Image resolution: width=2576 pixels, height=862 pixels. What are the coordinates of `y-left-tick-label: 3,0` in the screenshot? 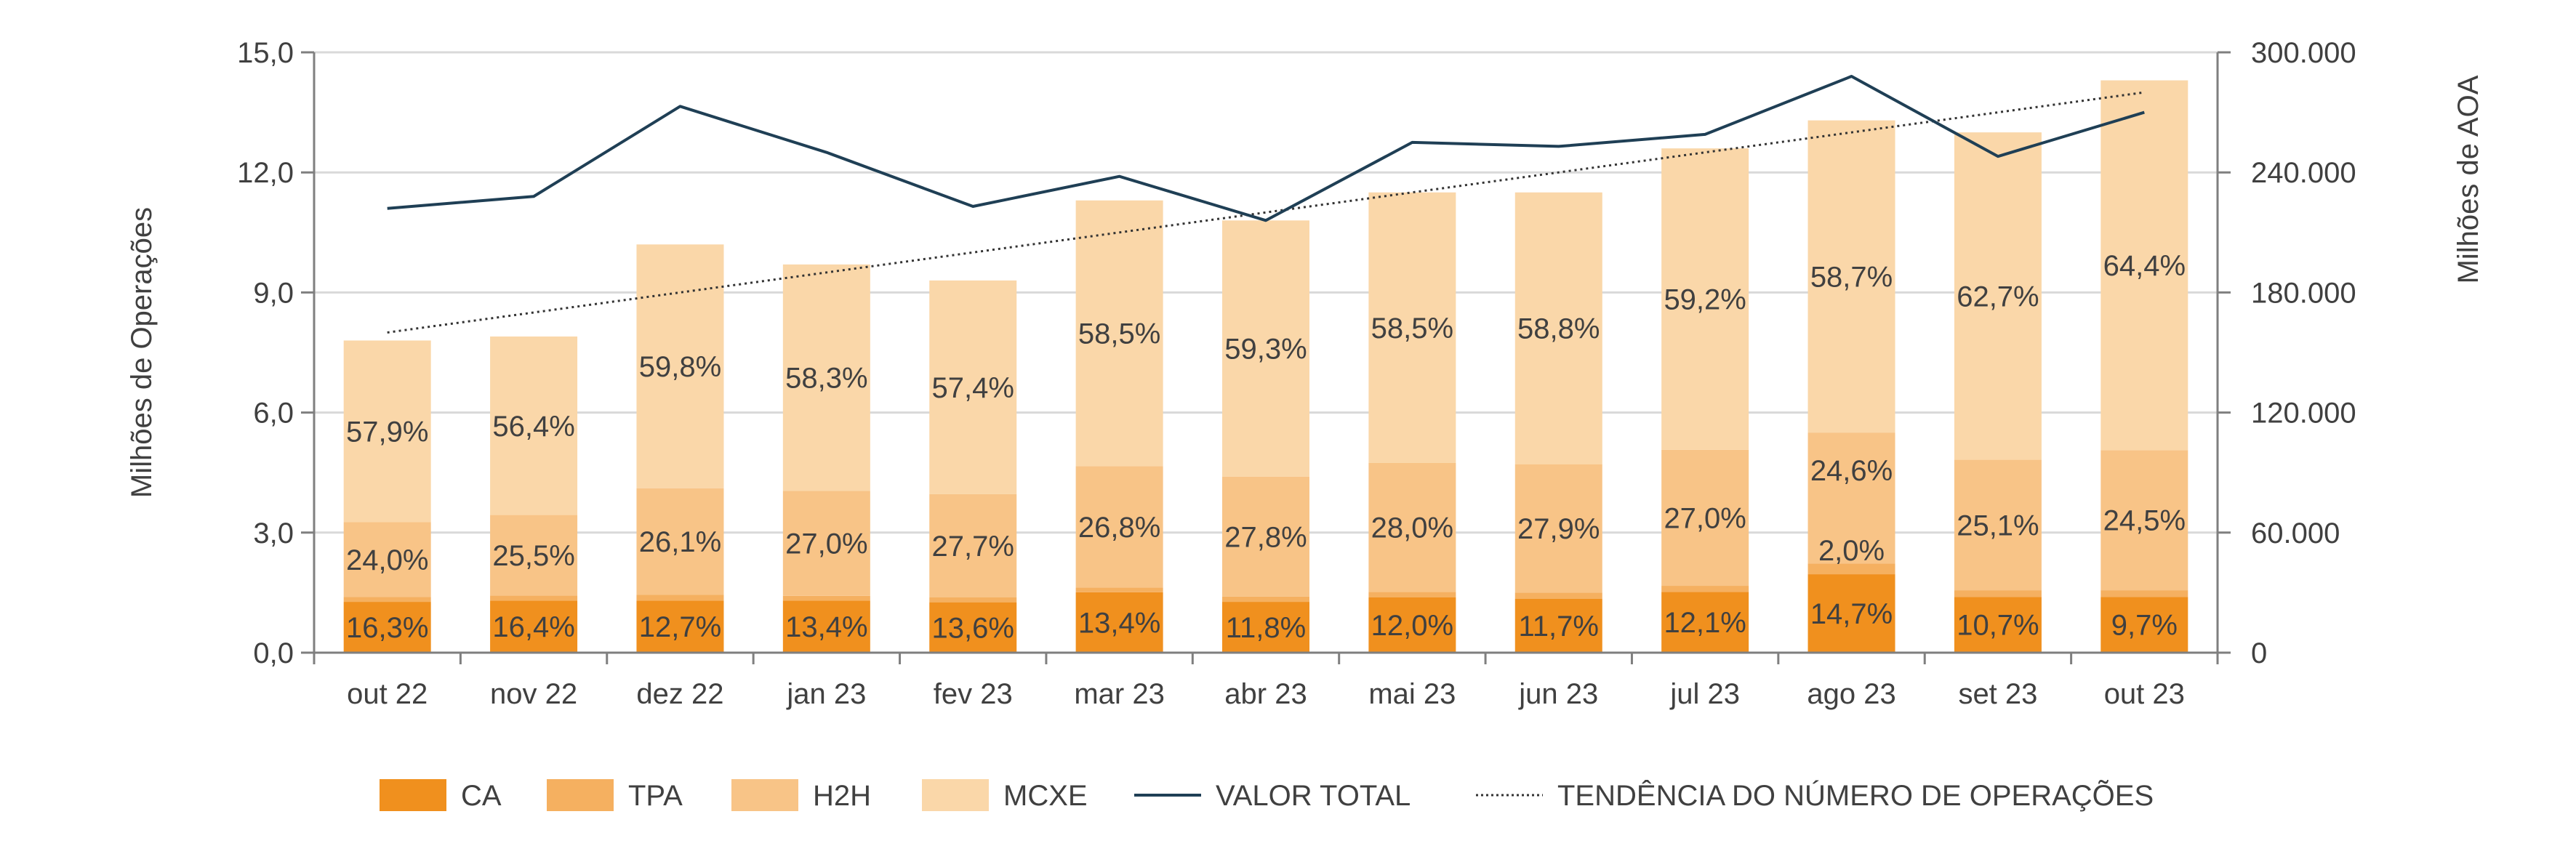 It's located at (273, 533).